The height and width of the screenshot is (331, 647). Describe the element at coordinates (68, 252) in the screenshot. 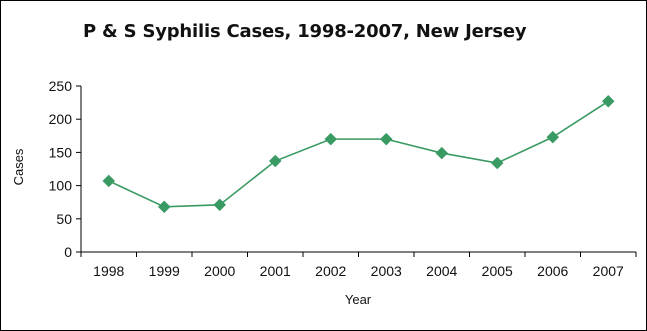

I see `y-tick-label: 0` at that location.